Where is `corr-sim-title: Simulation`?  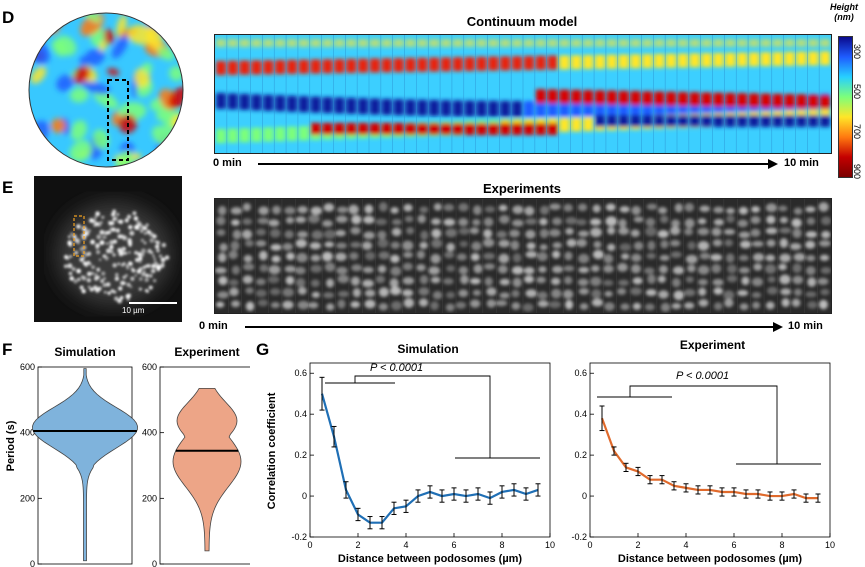
corr-sim-title: Simulation is located at coordinates (428, 349).